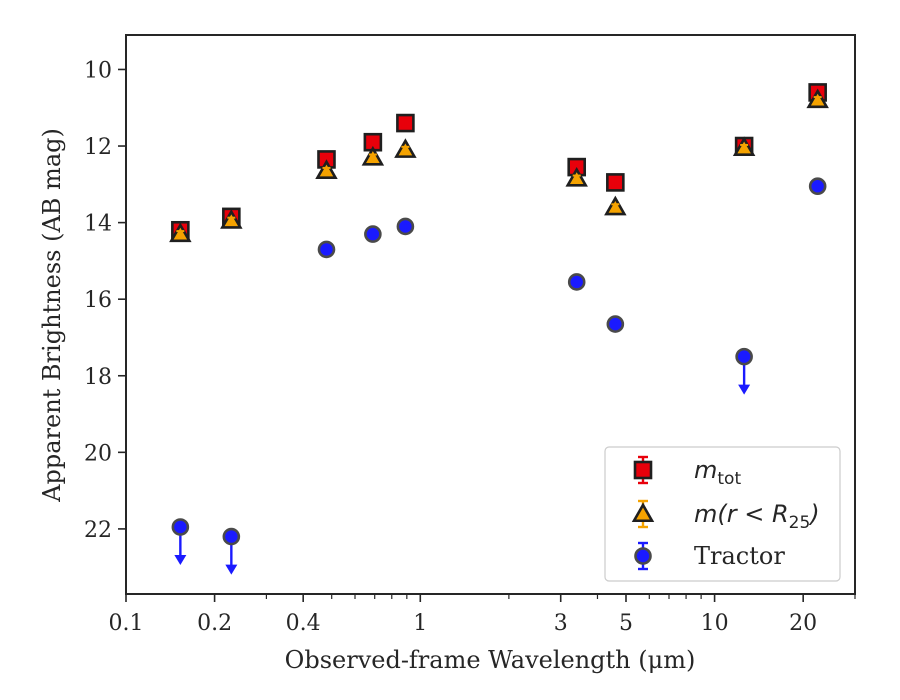 The width and height of the screenshot is (900, 700). Describe the element at coordinates (757, 516) in the screenshot. I see `legend-label: m(r < R25)` at that location.